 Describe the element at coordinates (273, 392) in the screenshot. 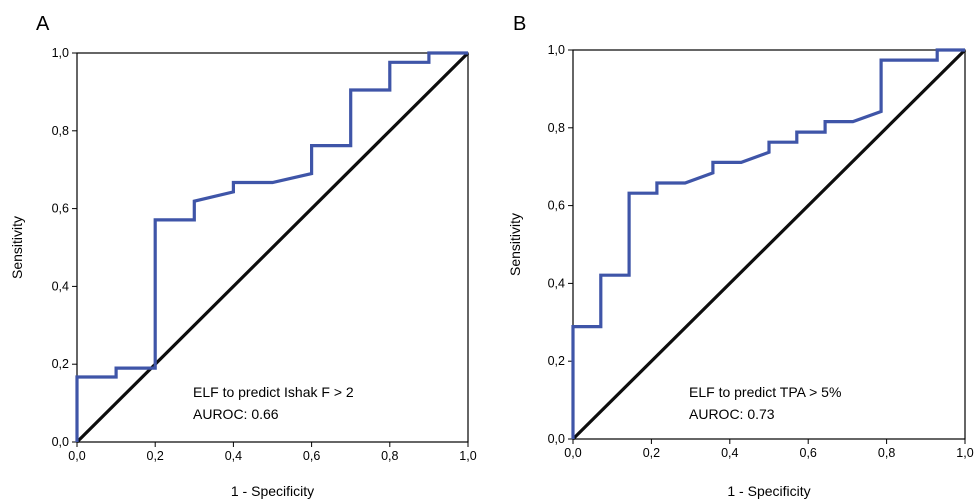

I see `annotation-title: ELF to predict Ishak F > 2` at that location.